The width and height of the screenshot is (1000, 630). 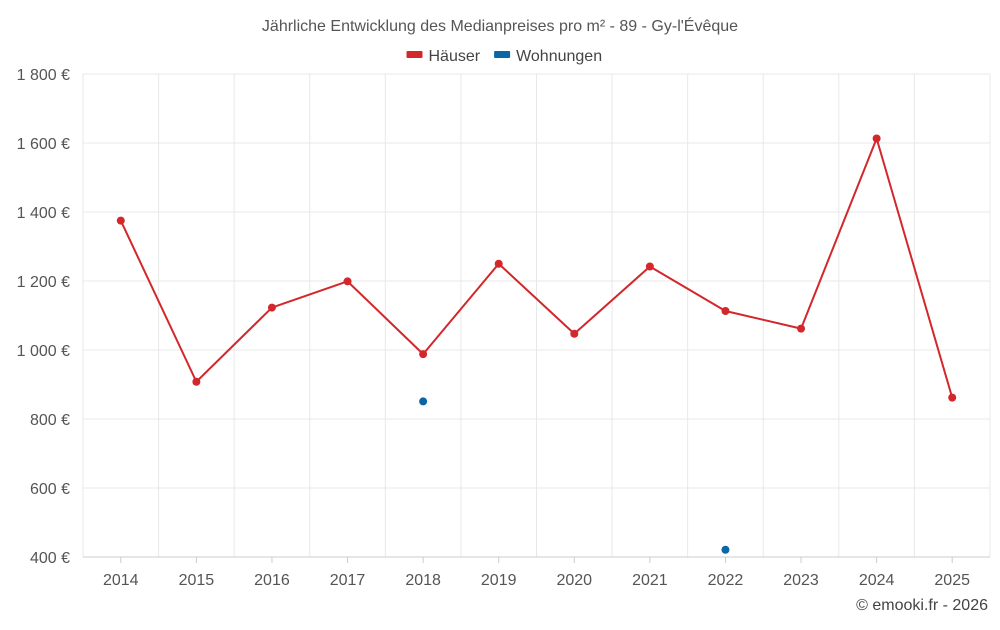 I want to click on x-tick-label: 2014, so click(x=121, y=580).